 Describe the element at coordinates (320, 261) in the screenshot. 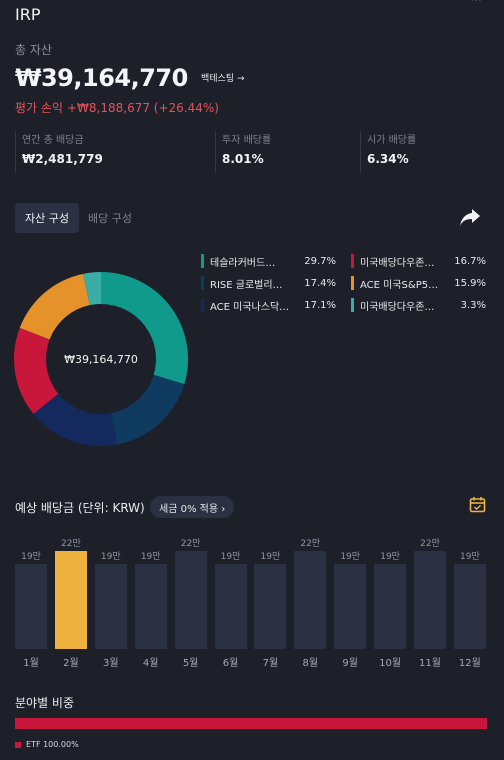

I see `legend-percent: 29.7%` at that location.